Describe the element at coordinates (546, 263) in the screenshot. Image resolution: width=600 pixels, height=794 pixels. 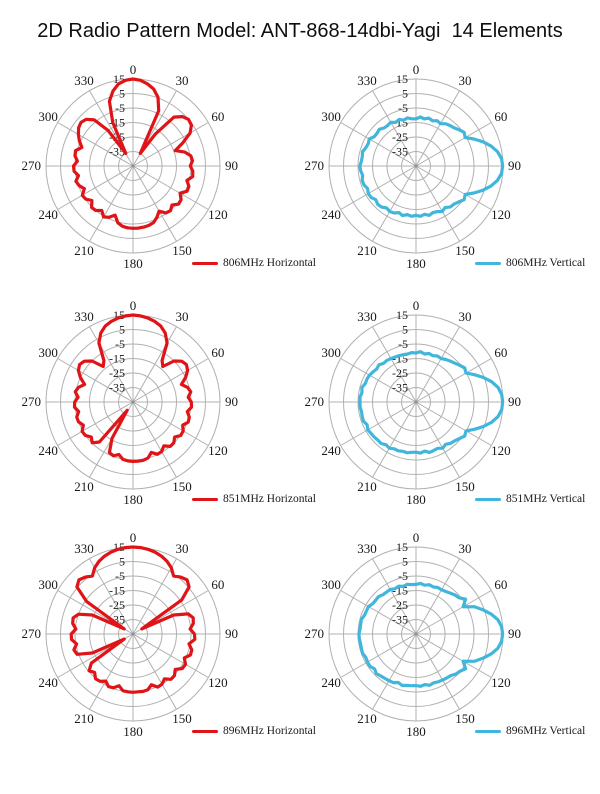
I see `legend-label: 806MHz Vertical` at that location.